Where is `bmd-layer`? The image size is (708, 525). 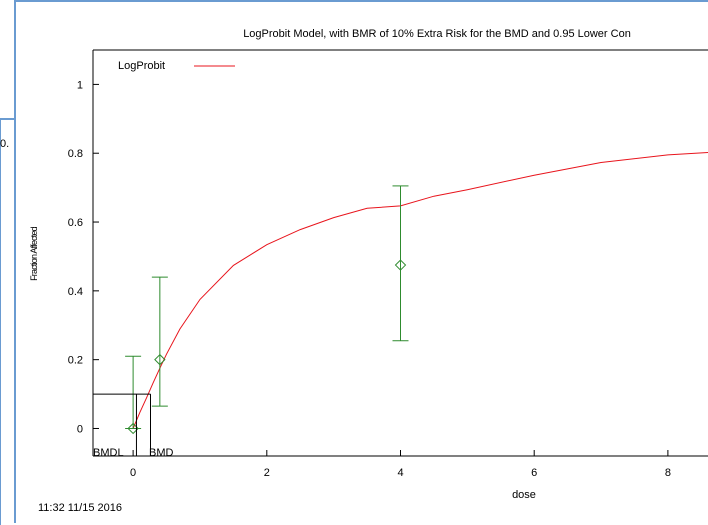
bmd-layer is located at coordinates (122, 424).